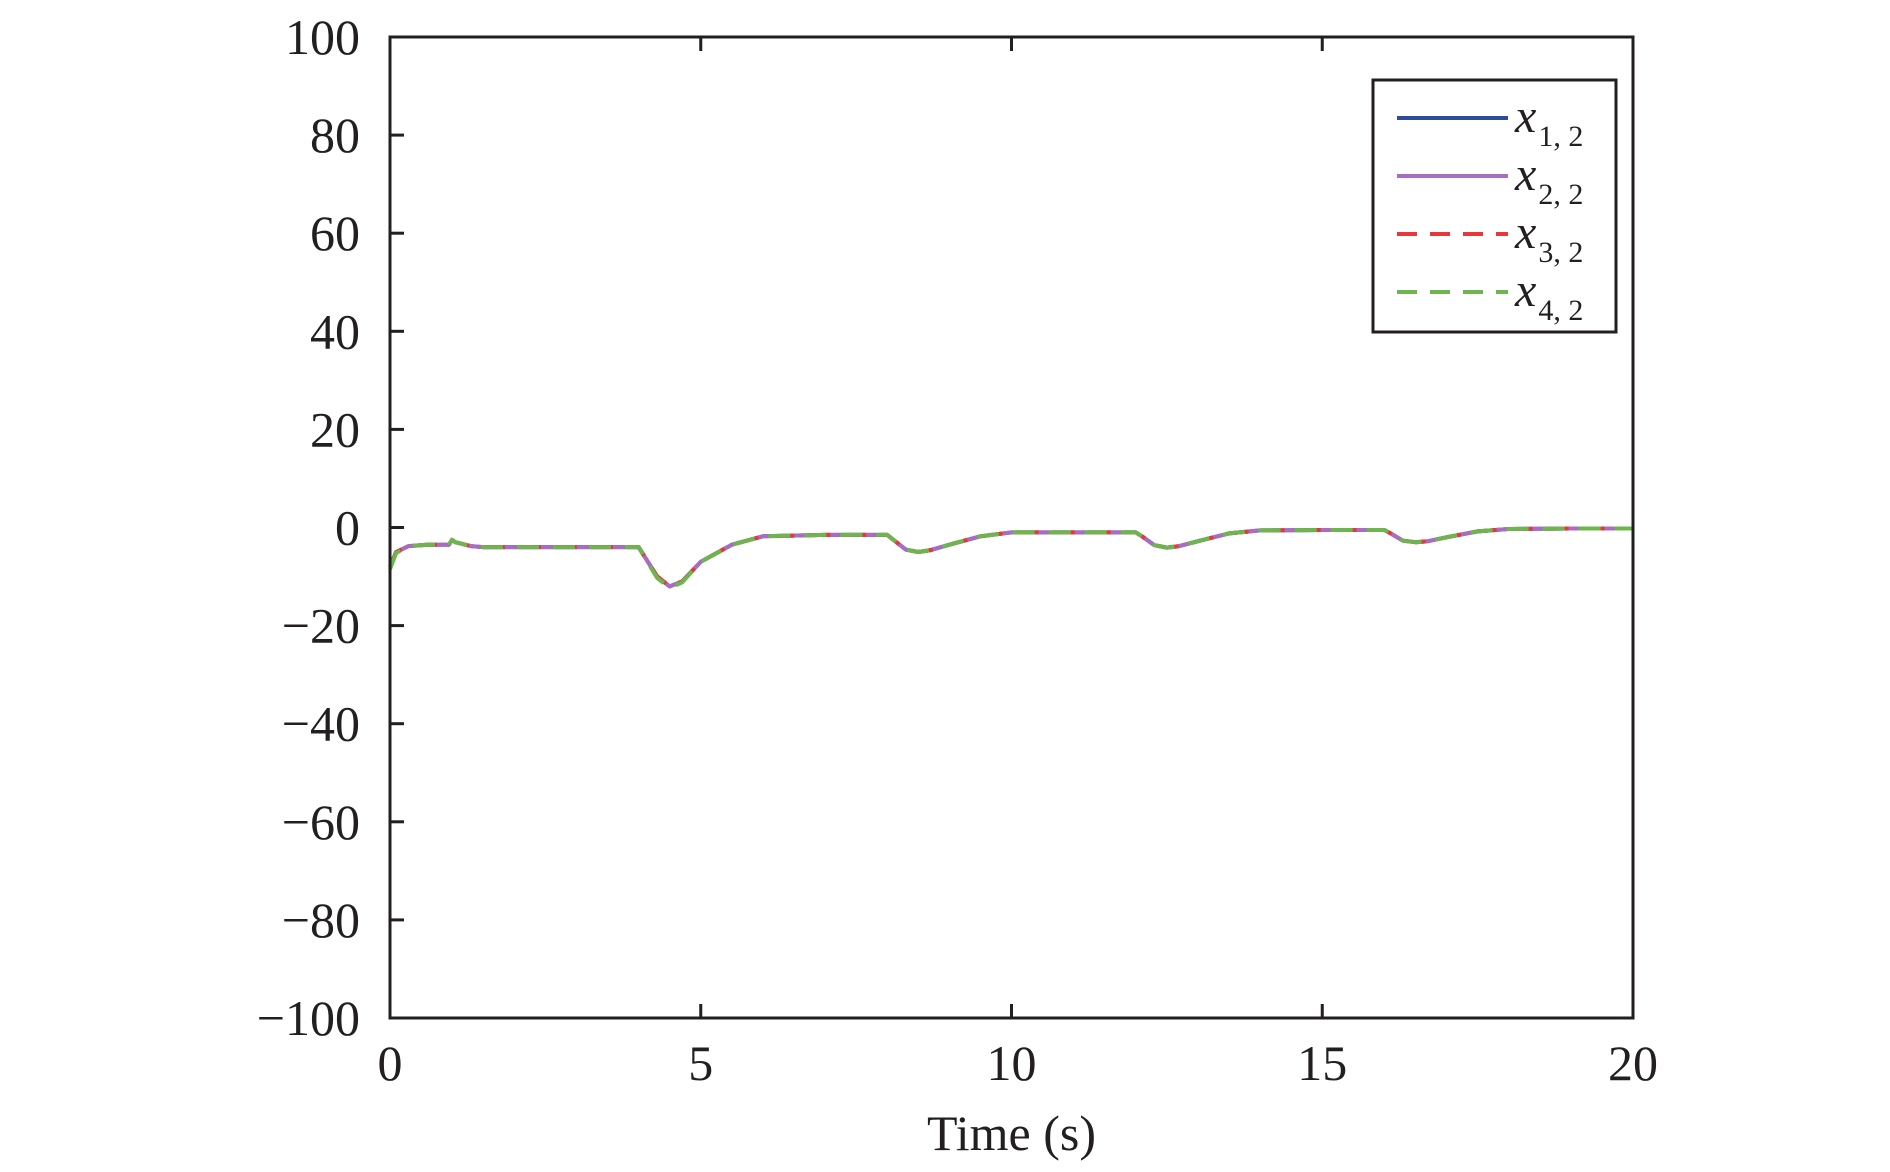 The image size is (1890, 1172). I want to click on y-tick-label: −40, so click(321, 724).